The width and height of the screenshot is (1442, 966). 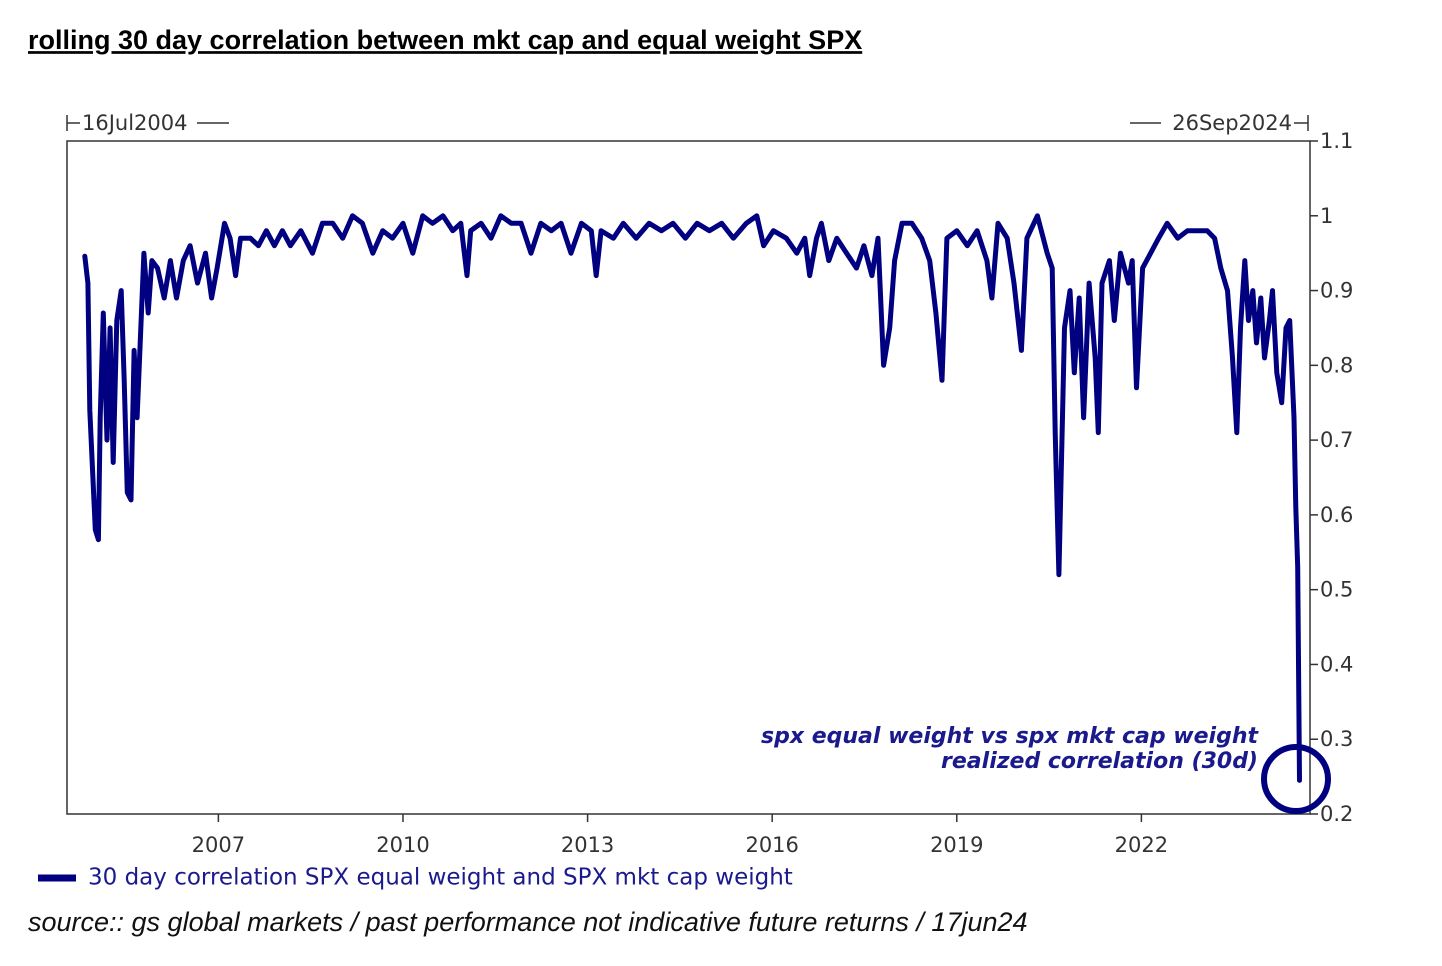 I want to click on x-tick-label: 2007, so click(x=218, y=845).